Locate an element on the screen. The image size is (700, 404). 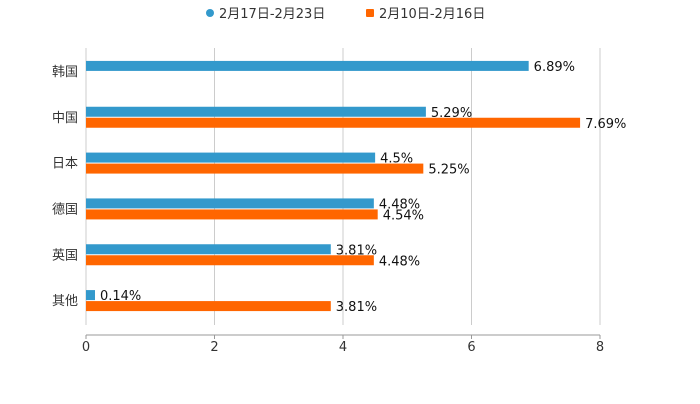
data-label: 0.14% is located at coordinates (120, 296).